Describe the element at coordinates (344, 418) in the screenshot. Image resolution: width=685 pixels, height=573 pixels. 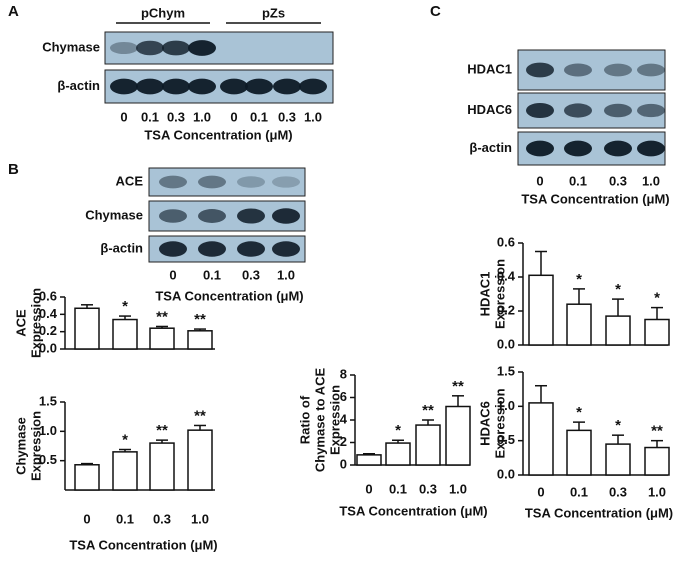
I see `y-tick-label: 4` at that location.